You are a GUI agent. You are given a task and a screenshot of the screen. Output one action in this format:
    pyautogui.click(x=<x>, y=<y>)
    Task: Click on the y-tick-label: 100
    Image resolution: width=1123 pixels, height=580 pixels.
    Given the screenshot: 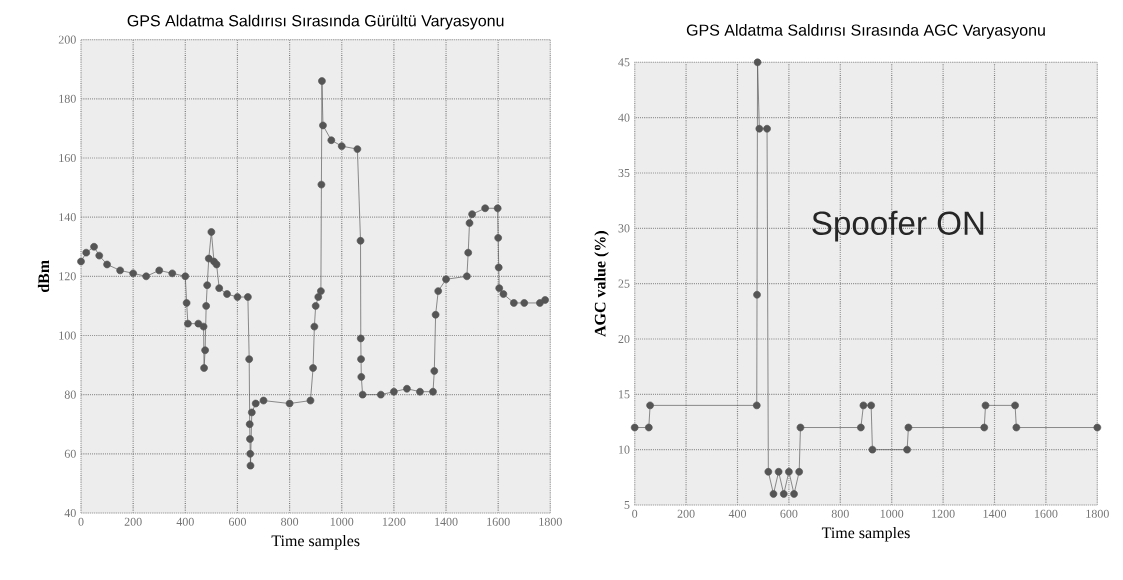 What is the action you would take?
    pyautogui.click(x=67, y=335)
    